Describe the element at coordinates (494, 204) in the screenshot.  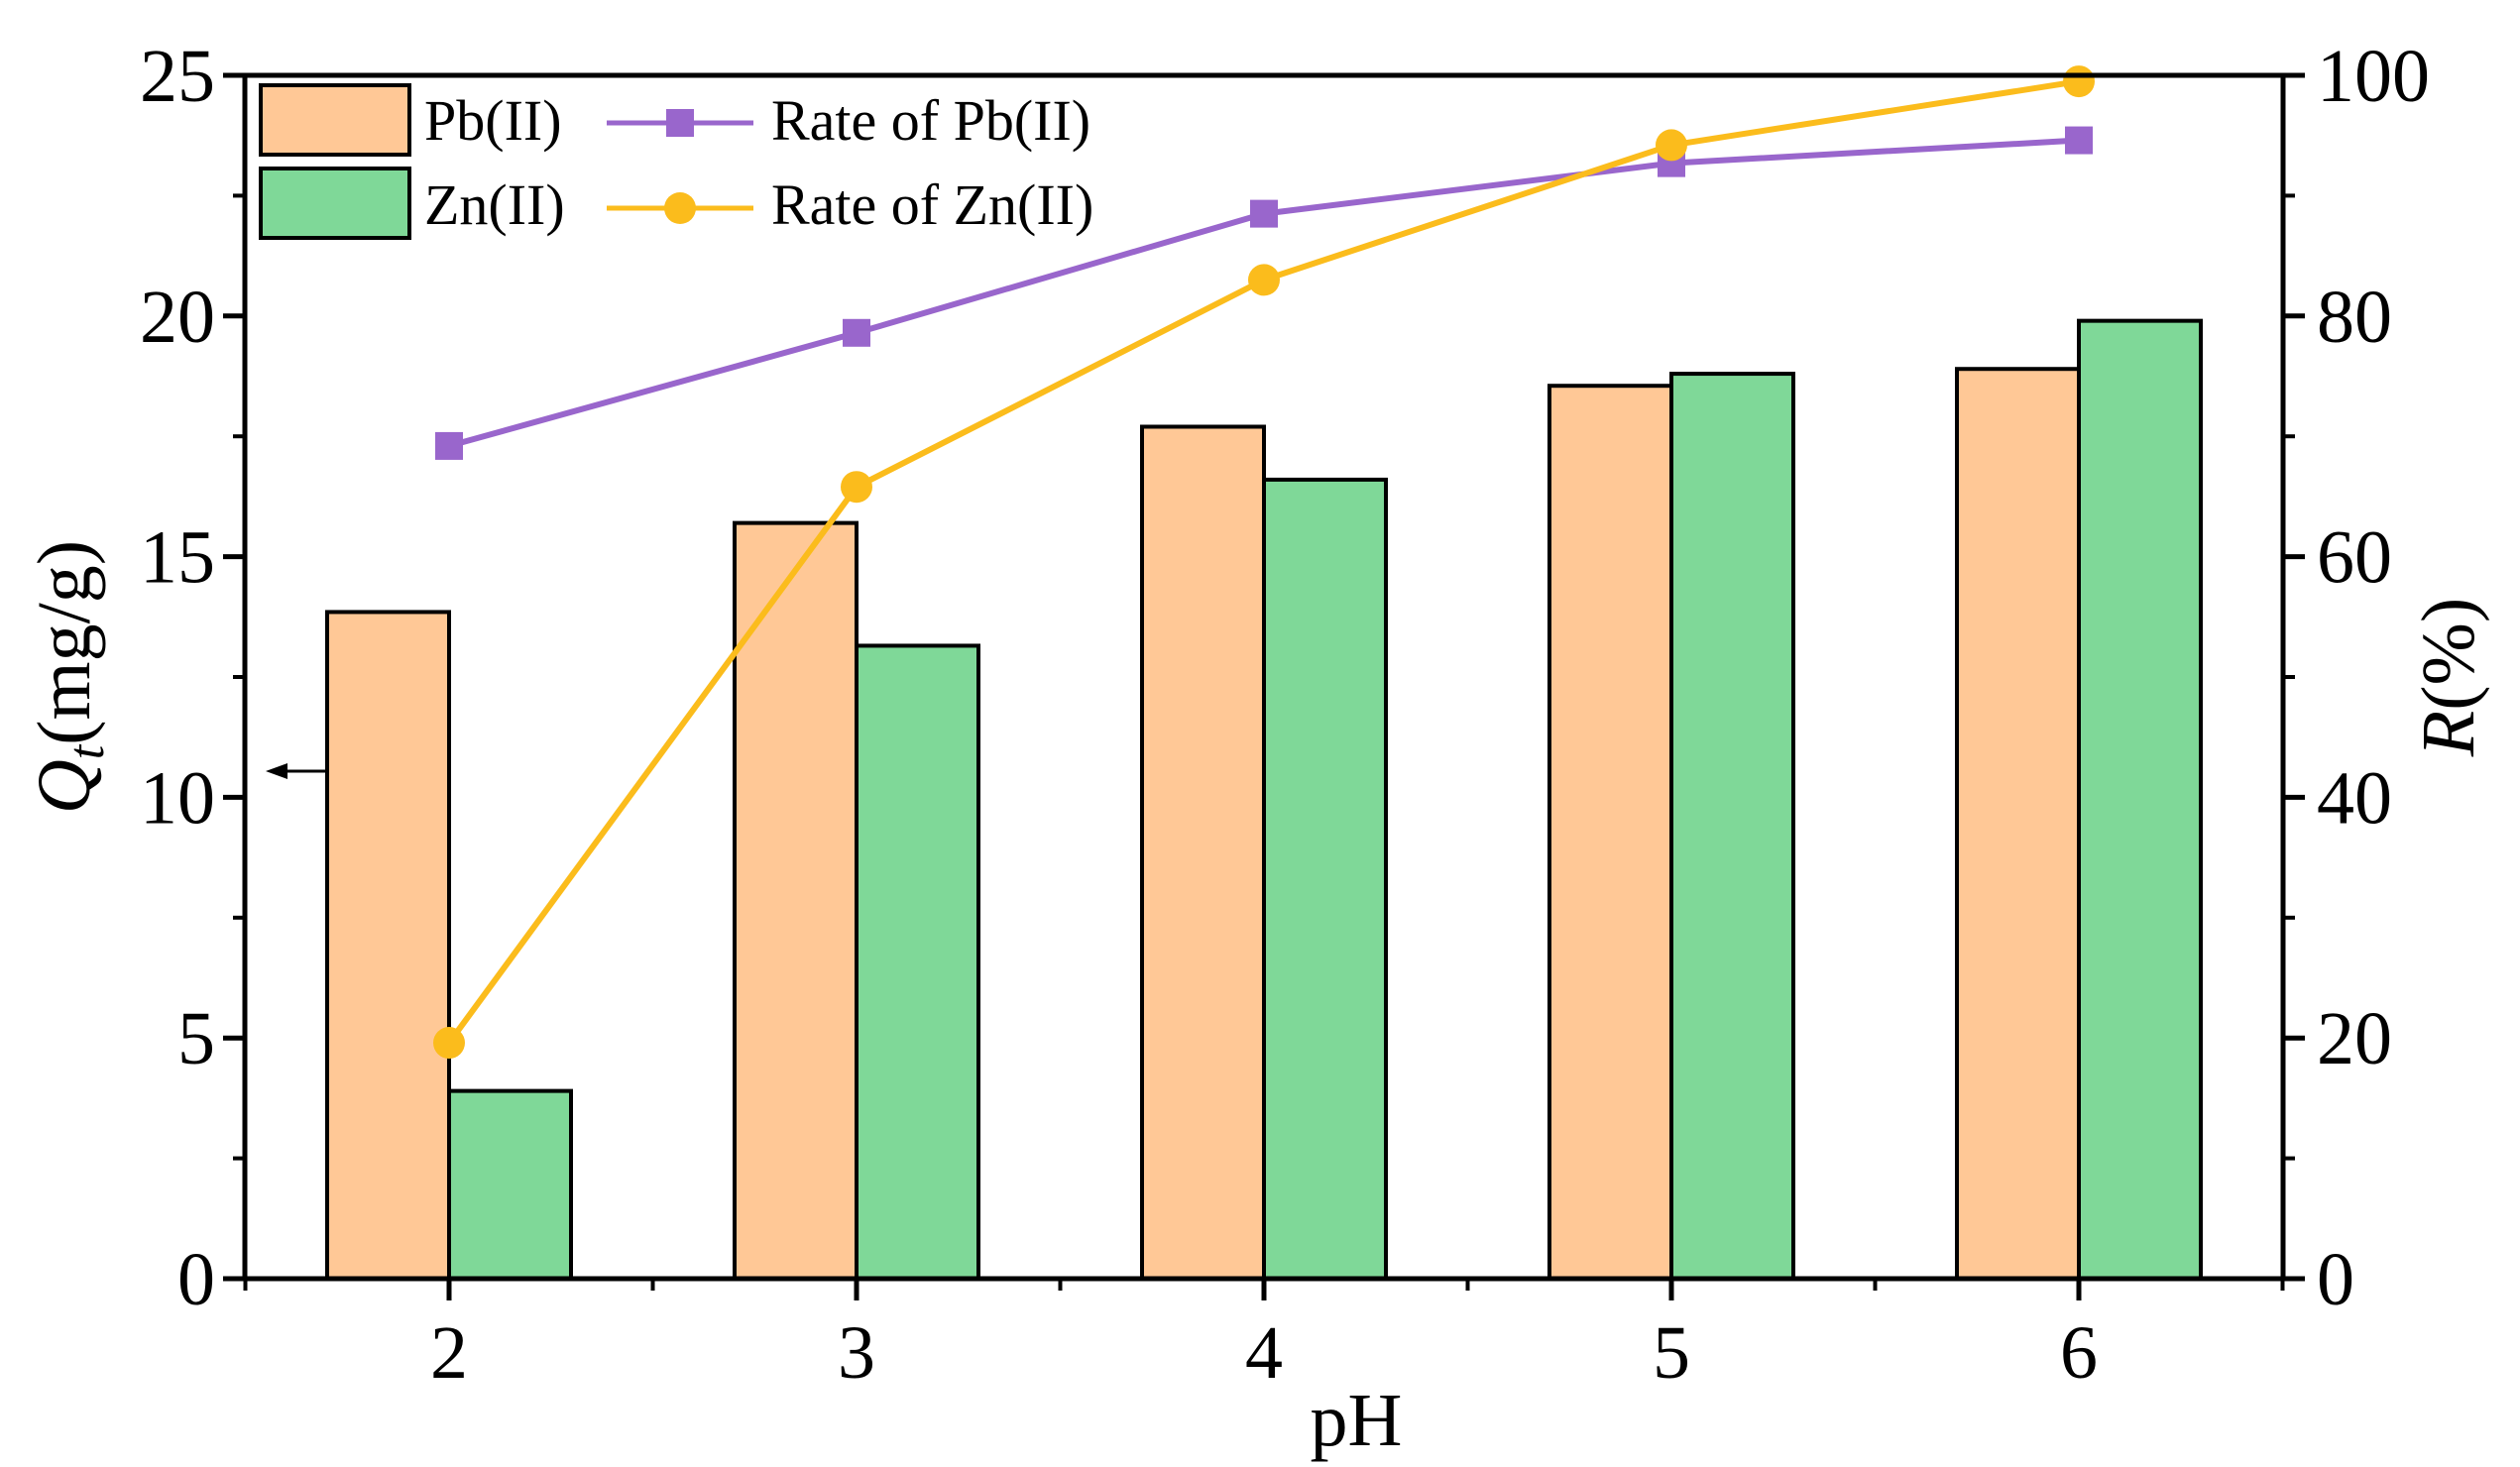
I see `legend-label-zn: Zn(II)` at that location.